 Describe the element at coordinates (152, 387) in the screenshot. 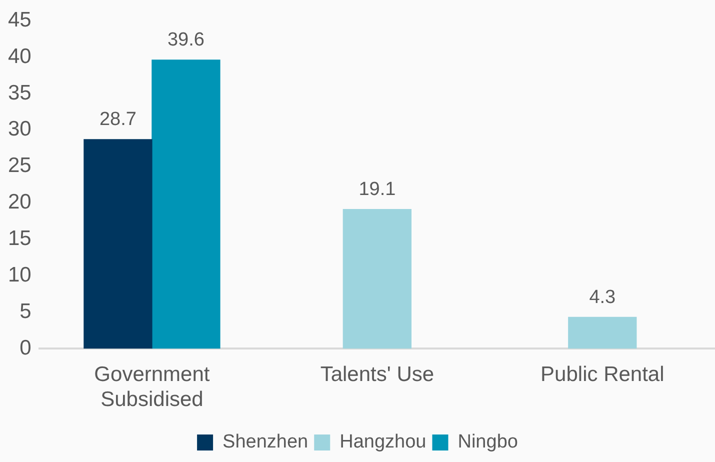

I see `x-tick-label: Government Subsidised` at that location.